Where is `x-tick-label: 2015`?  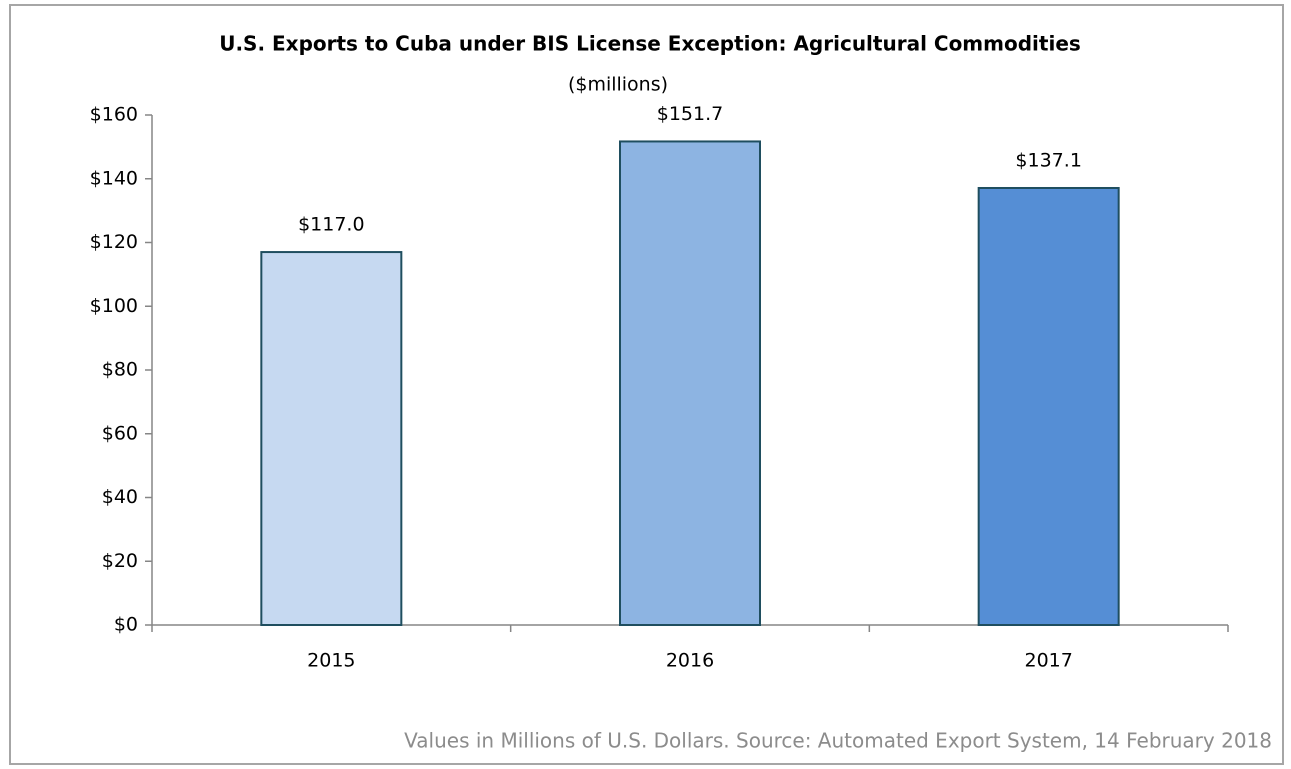
x-tick-label: 2015 is located at coordinates (331, 661).